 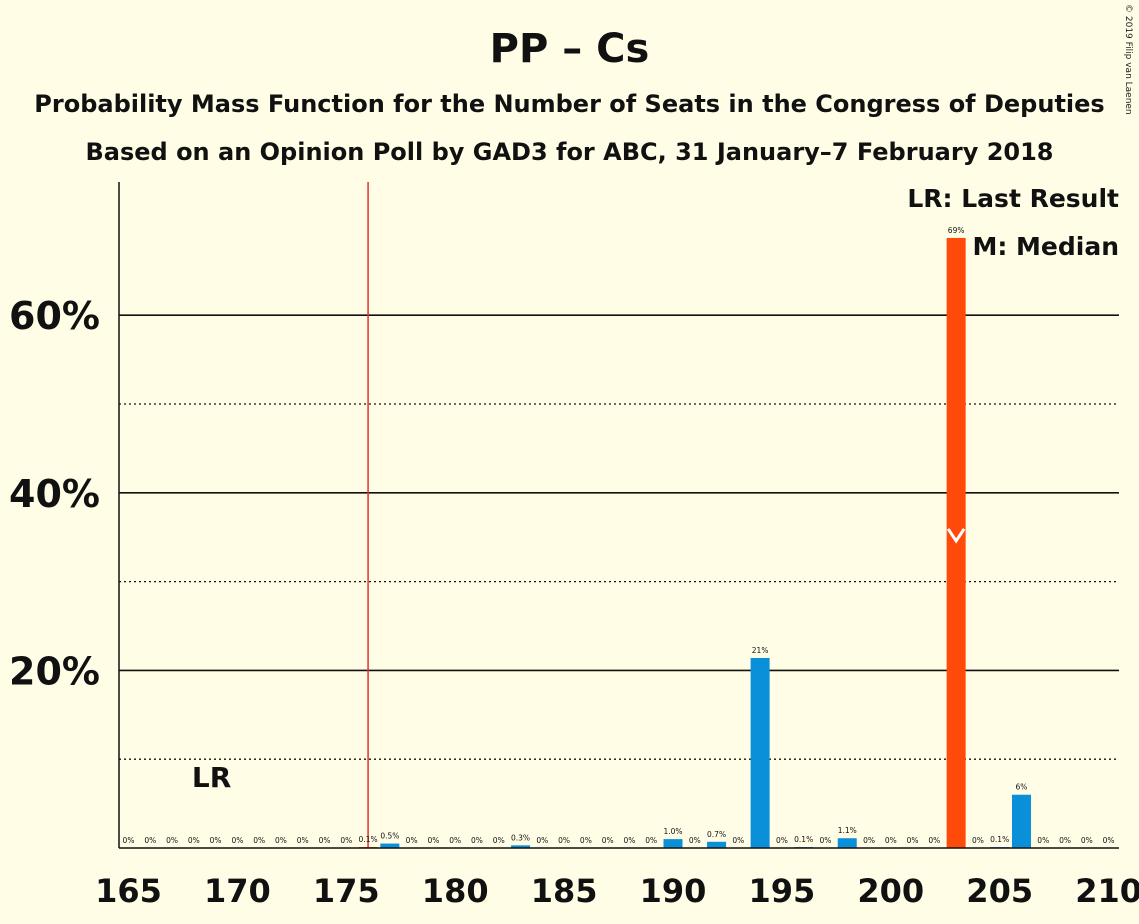 I want to click on x-tick-label: 195, so click(x=782, y=891).